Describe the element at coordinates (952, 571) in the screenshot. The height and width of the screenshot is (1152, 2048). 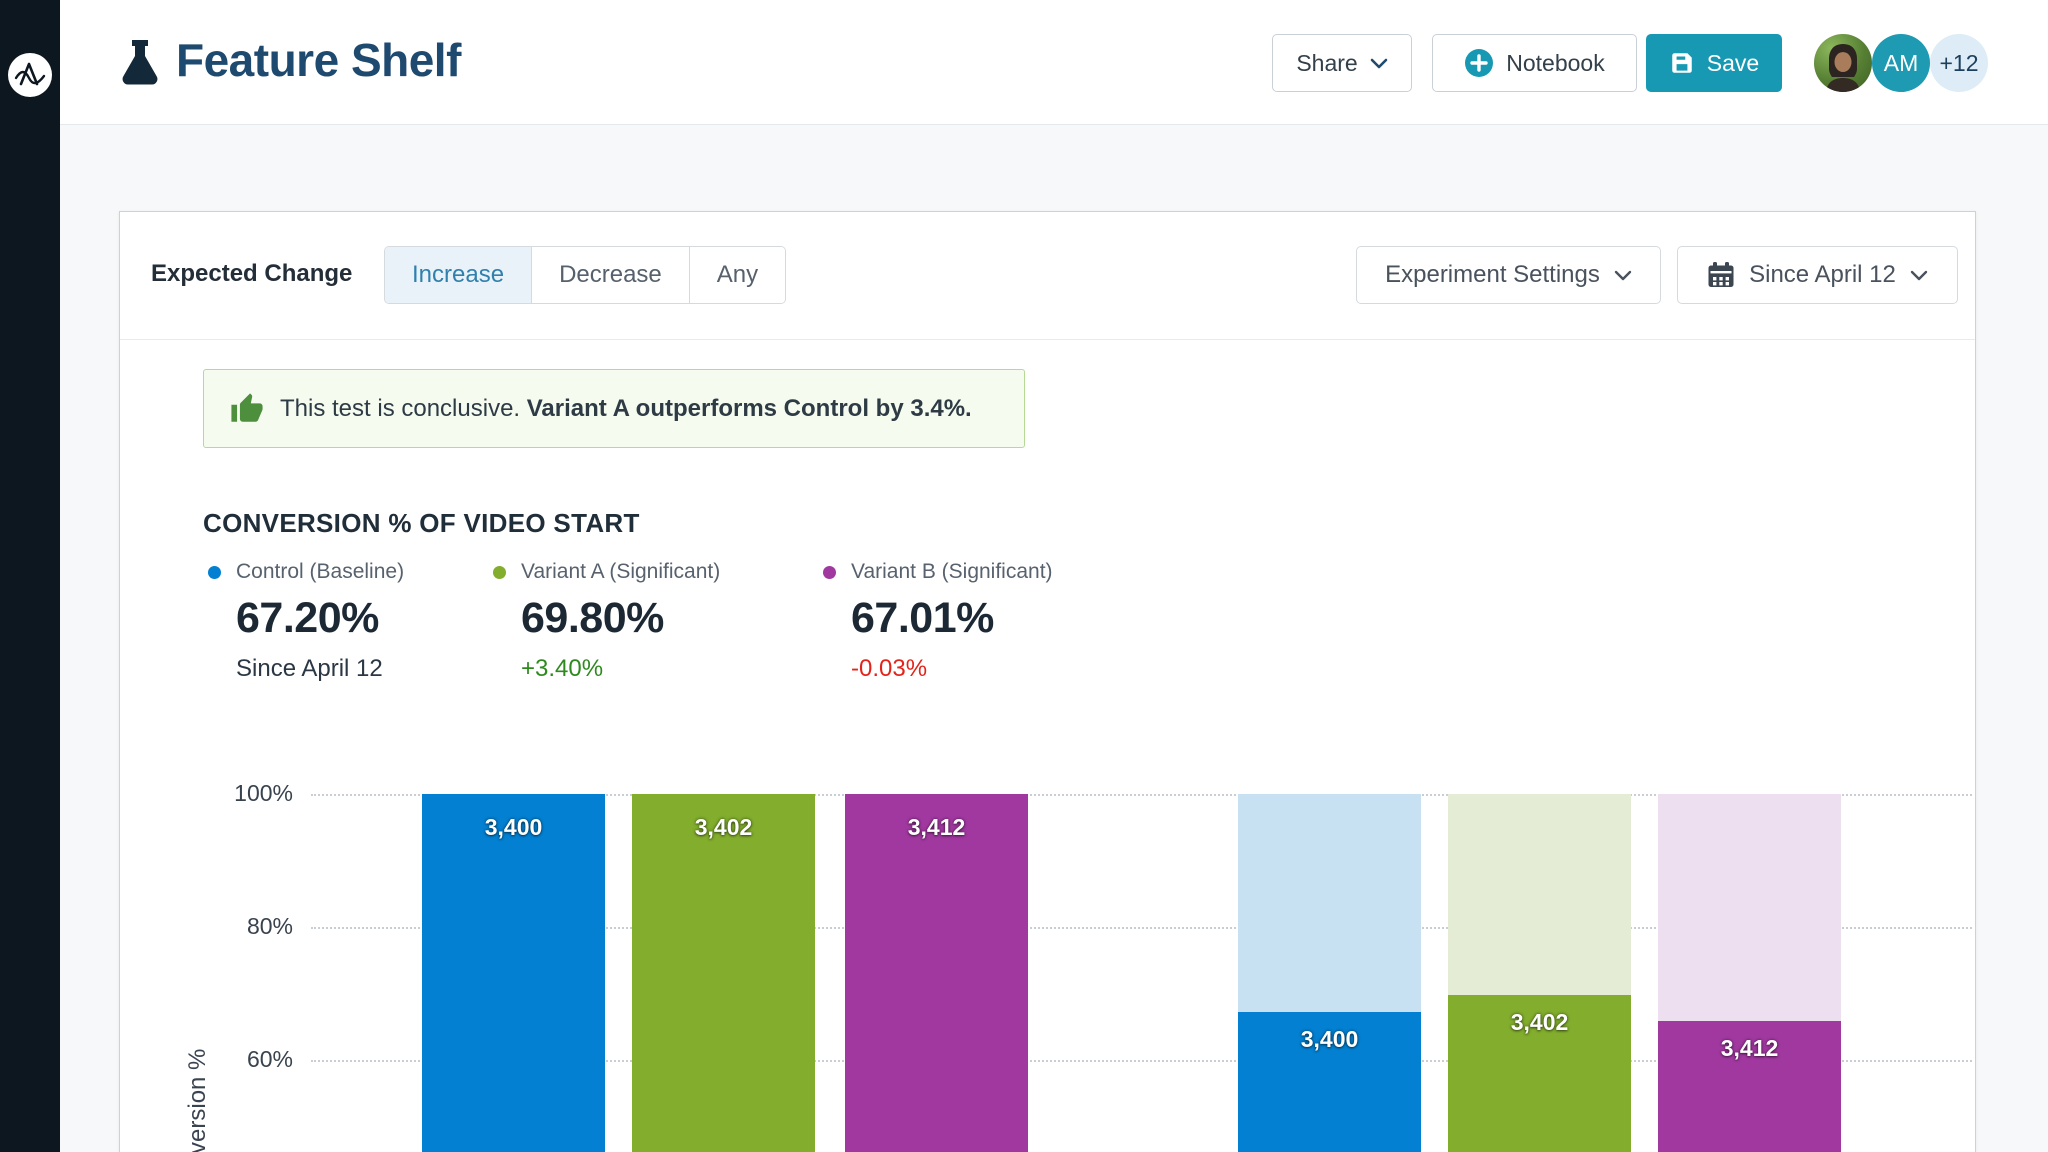
I see `legend-label: Variant B (Significant)` at that location.